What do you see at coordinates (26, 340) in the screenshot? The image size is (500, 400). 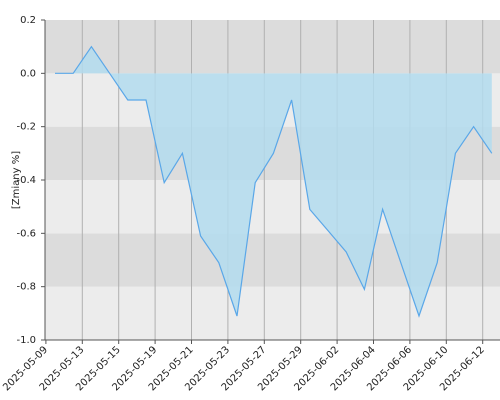 I see `y-tick-label: -1.0` at bounding box center [26, 340].